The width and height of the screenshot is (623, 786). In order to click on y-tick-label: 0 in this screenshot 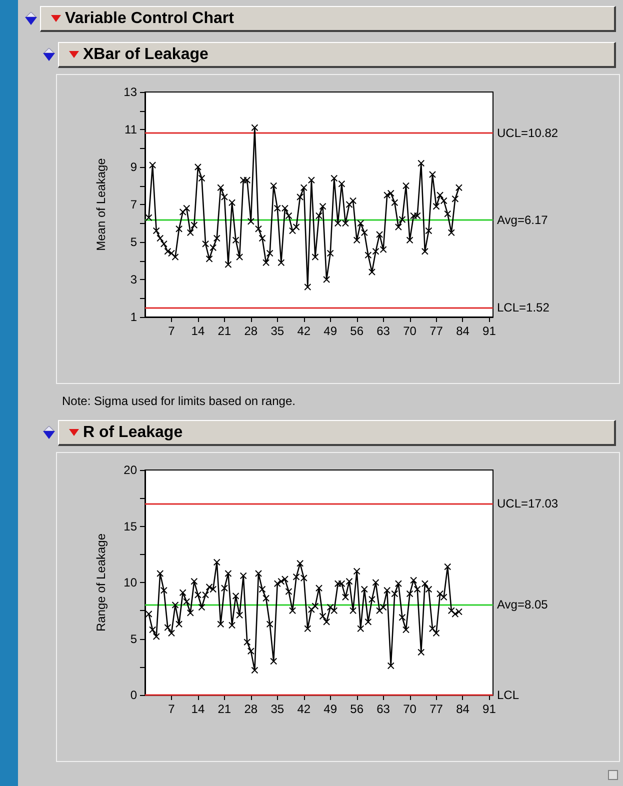, I will do `click(134, 695)`.